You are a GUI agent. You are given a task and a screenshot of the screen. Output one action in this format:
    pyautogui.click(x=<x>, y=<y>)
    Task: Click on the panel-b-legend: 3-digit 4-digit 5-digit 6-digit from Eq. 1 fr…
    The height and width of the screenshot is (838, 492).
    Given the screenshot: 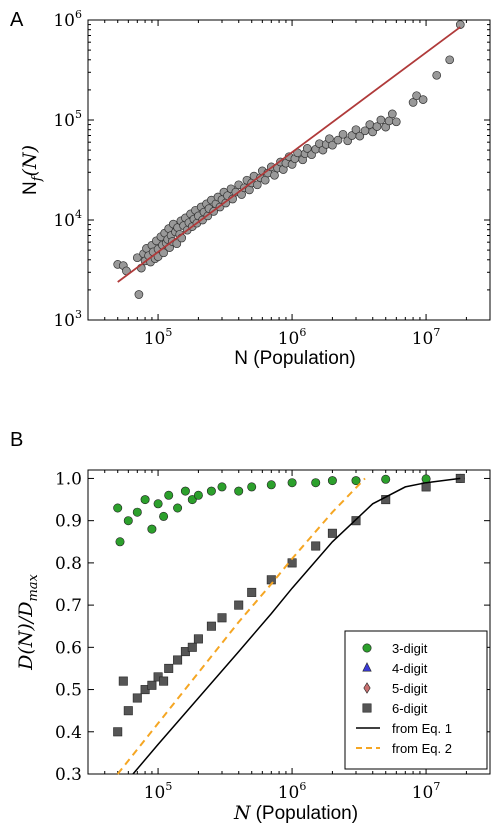 What is the action you would take?
    pyautogui.click(x=416, y=700)
    